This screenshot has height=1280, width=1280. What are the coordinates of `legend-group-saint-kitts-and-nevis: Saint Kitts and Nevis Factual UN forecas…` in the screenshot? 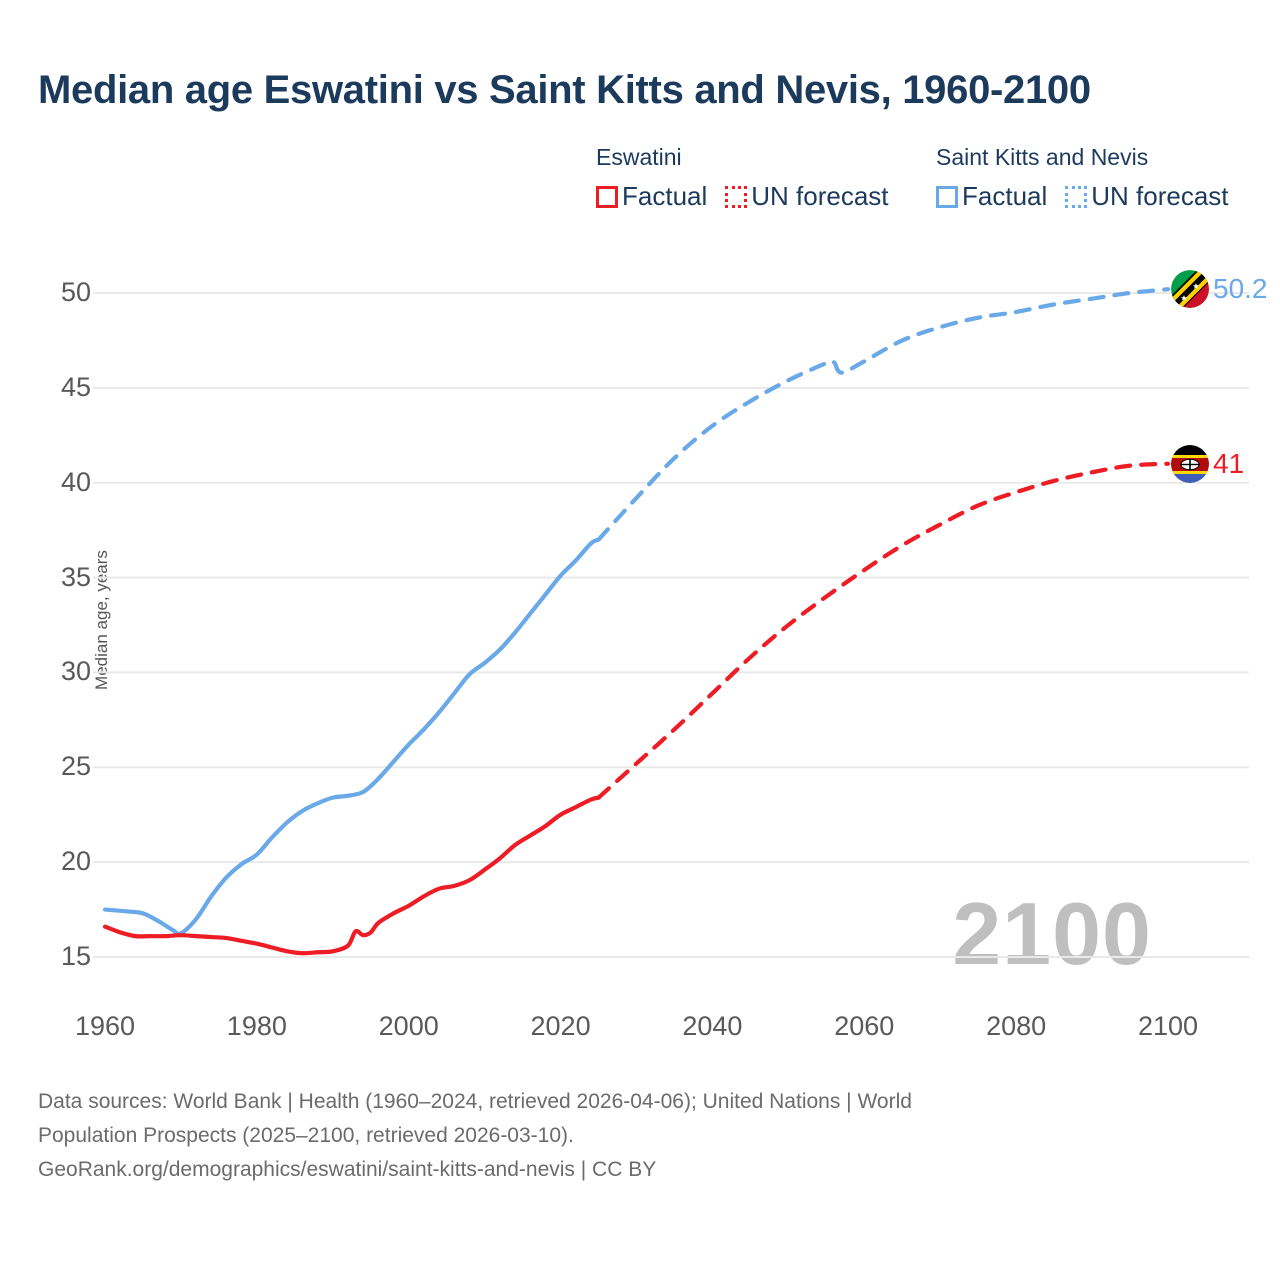 It's located at (1082, 177).